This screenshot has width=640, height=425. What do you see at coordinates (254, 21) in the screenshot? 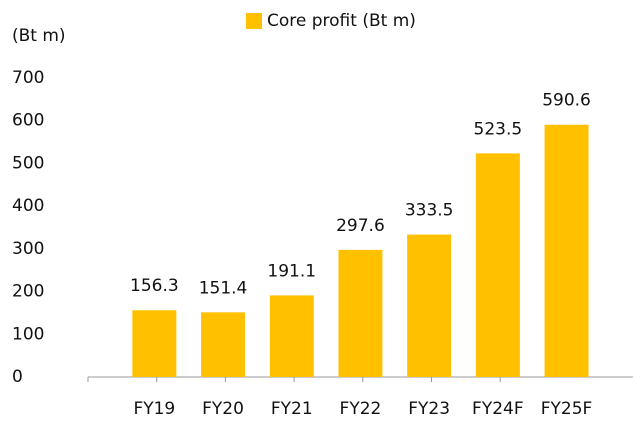
I see `legend-swatch` at bounding box center [254, 21].